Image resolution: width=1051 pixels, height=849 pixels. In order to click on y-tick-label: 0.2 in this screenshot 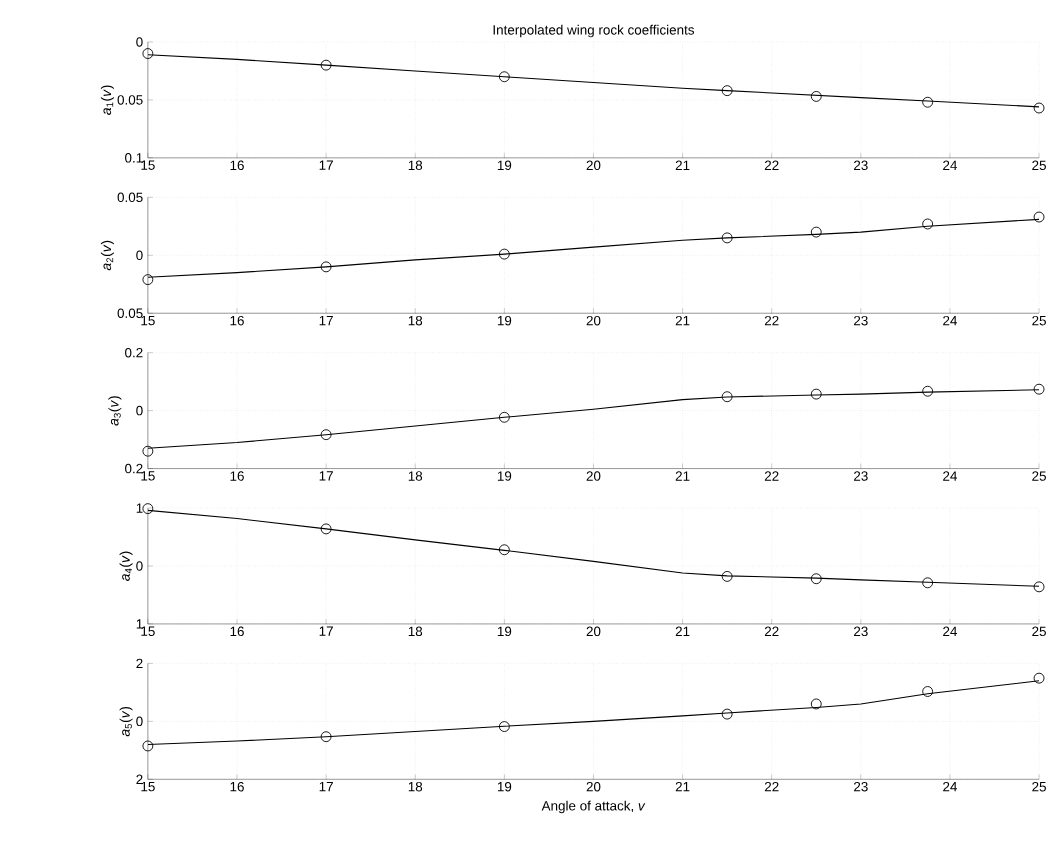, I will do `click(134, 352)`.